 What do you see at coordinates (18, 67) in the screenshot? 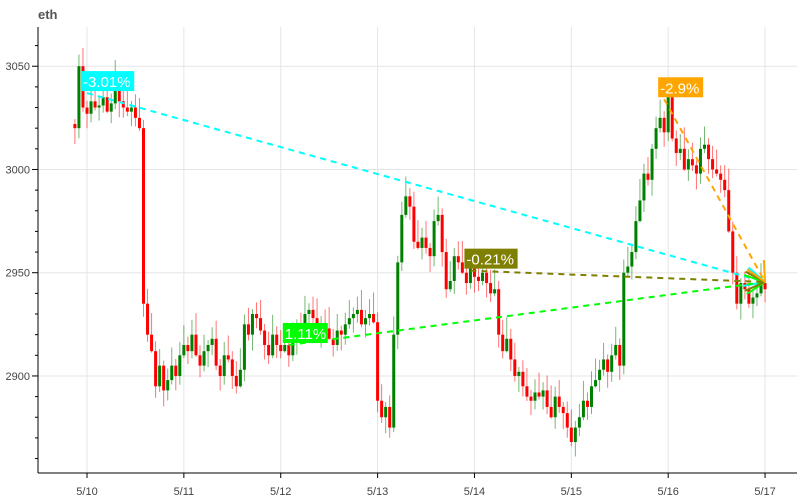
I see `y-tick-label: 3050` at bounding box center [18, 67].